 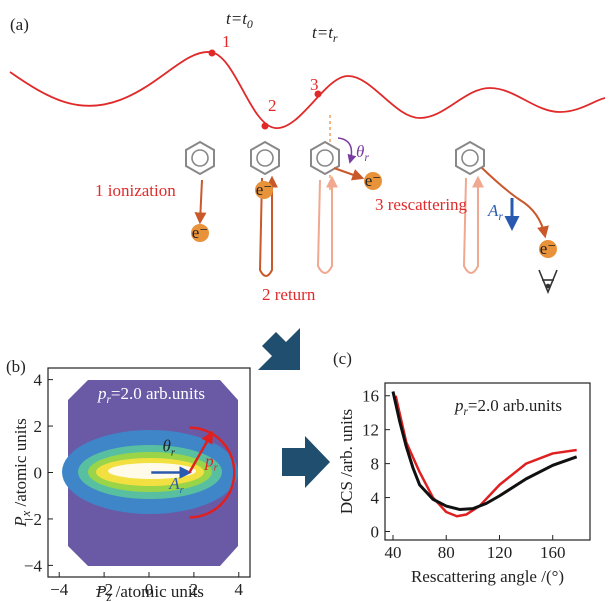 I want to click on point-label: 2, so click(x=272, y=105).